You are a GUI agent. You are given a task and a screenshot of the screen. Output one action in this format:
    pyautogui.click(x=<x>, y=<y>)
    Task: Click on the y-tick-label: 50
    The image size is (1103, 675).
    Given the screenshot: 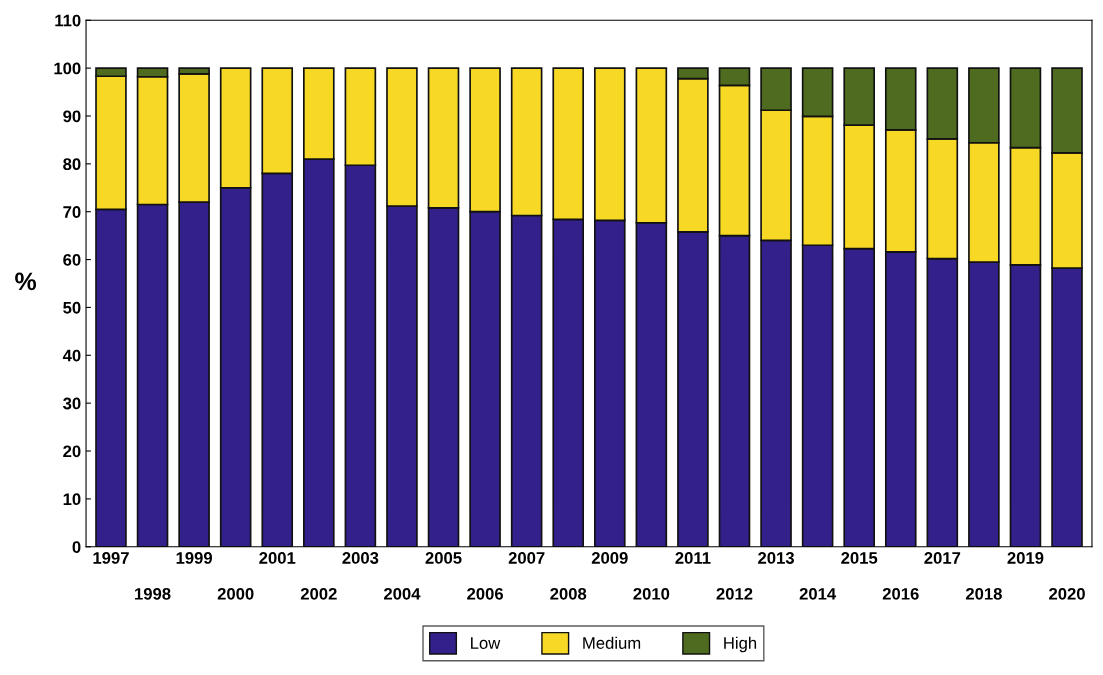 What is the action you would take?
    pyautogui.click(x=72, y=307)
    